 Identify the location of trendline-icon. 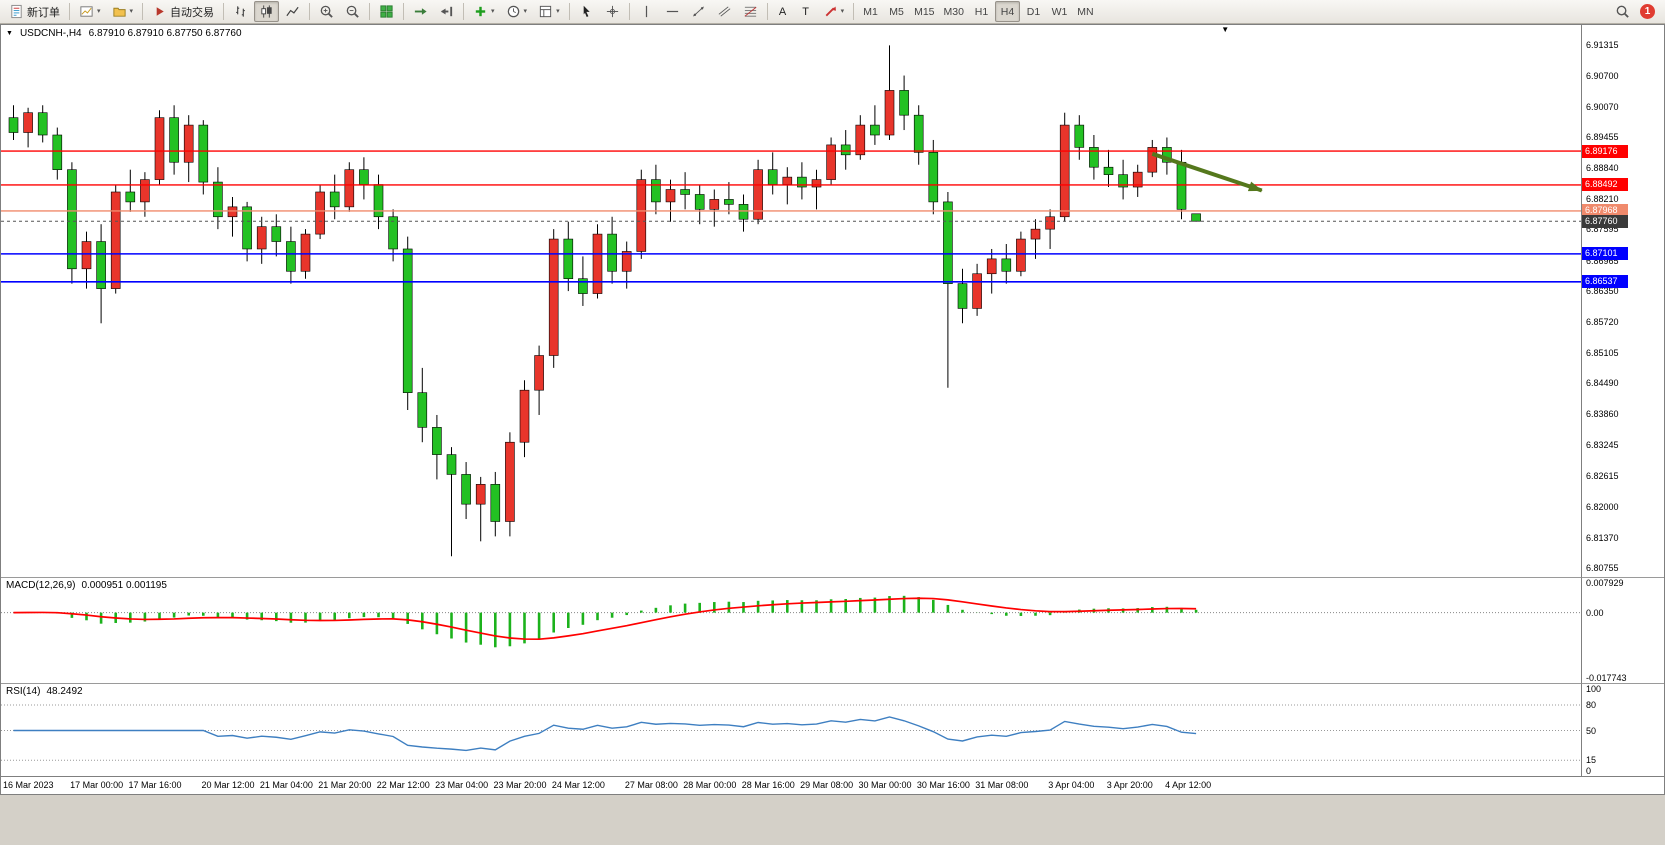
(698, 11).